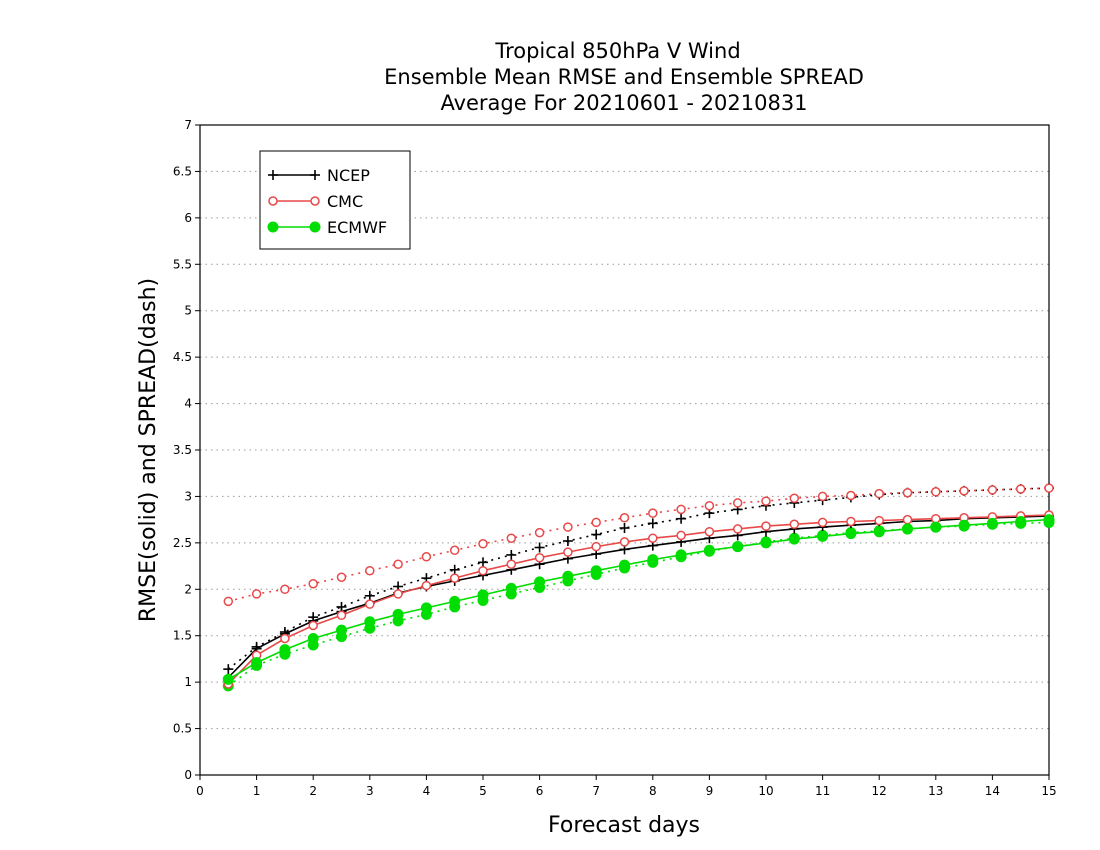 The width and height of the screenshot is (1100, 850). I want to click on title-line-1: Tropical 850hPa V Wind, so click(617, 51).